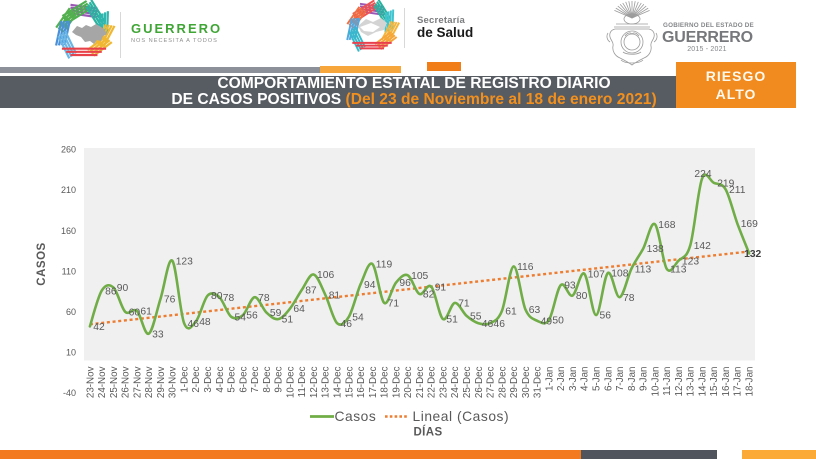 The height and width of the screenshot is (459, 816). What do you see at coordinates (68, 190) in the screenshot?
I see `svg-text: 210` at bounding box center [68, 190].